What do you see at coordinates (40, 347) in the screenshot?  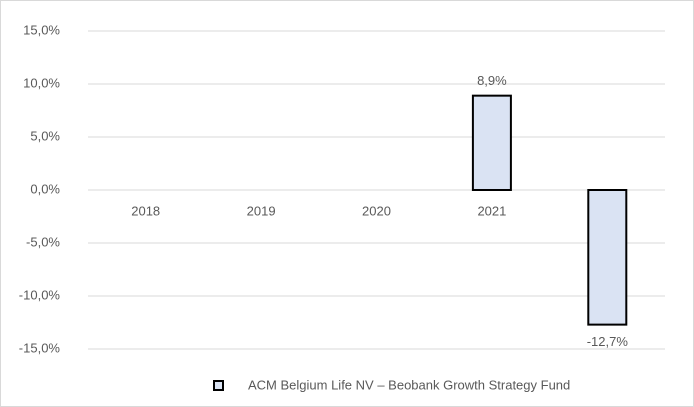 I see `y-tick-label: -15,0%` at bounding box center [40, 347].